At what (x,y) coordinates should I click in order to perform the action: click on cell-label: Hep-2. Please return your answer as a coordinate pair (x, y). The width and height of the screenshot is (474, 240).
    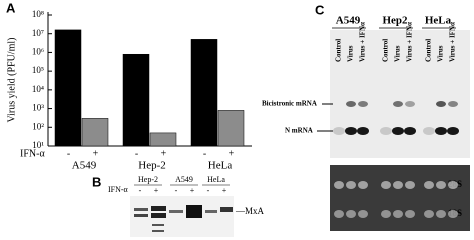
    Looking at the image, I should click on (148, 179).